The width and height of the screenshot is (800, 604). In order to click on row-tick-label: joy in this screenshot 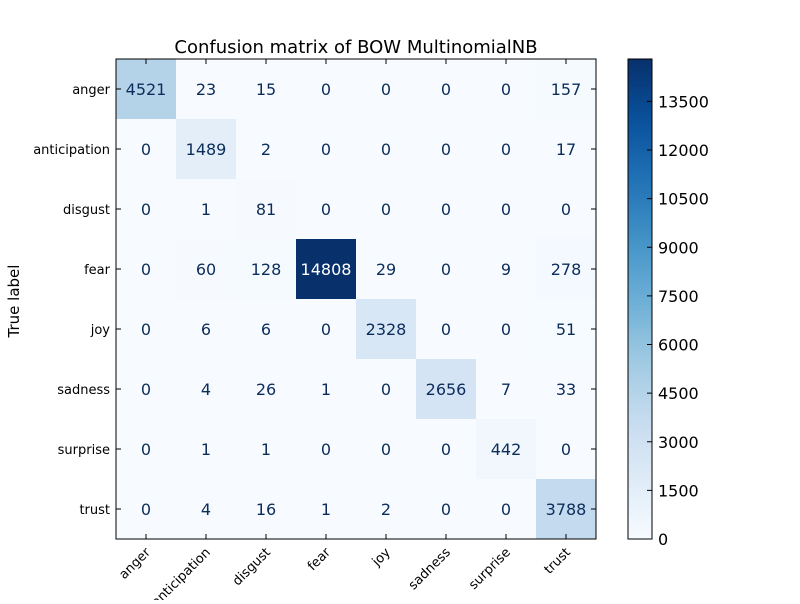, I will do `click(100, 330)`.